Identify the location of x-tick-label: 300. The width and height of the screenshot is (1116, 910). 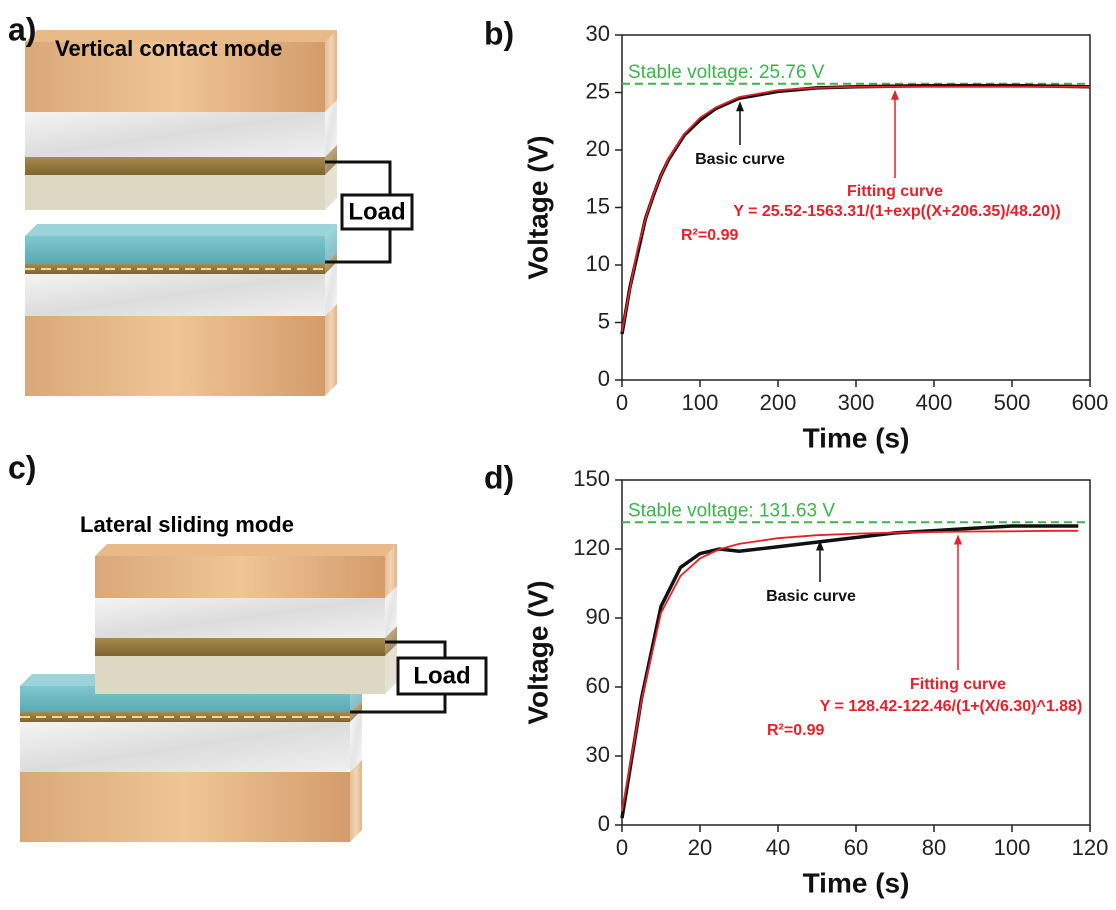
(856, 402).